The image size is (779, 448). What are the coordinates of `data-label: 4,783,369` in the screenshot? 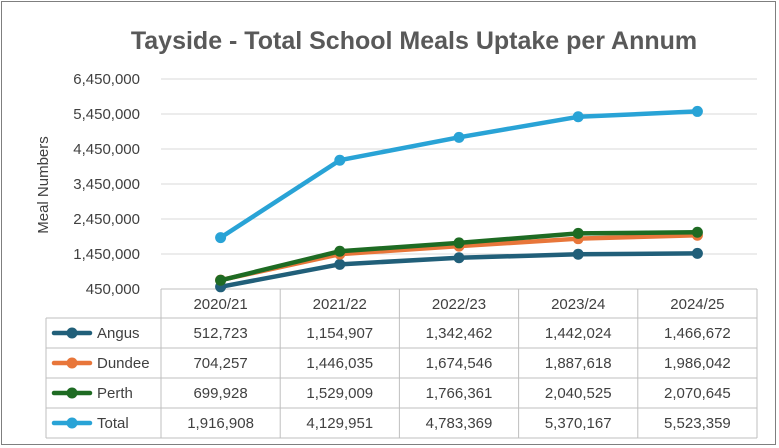 It's located at (459, 423).